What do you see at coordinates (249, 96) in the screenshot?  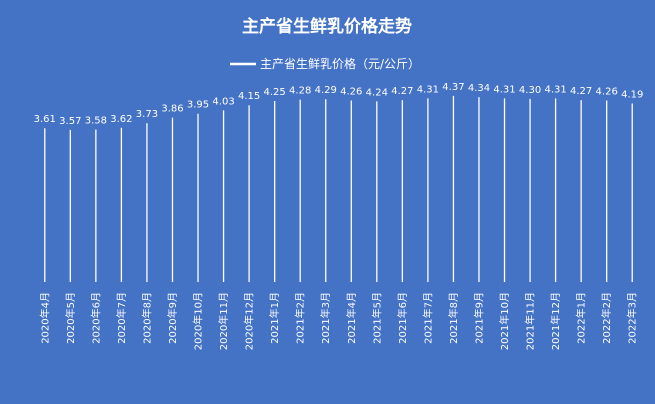 I see `value-label-9: 4.15` at bounding box center [249, 96].